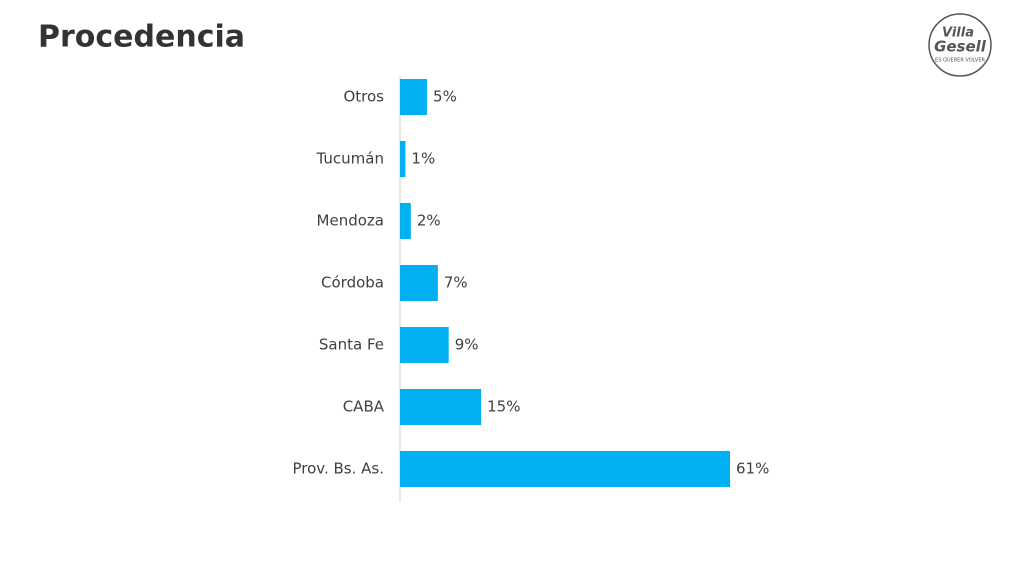  What do you see at coordinates (960, 61) in the screenshot?
I see `logo-tagline: ES QUERER VOLVER` at bounding box center [960, 61].